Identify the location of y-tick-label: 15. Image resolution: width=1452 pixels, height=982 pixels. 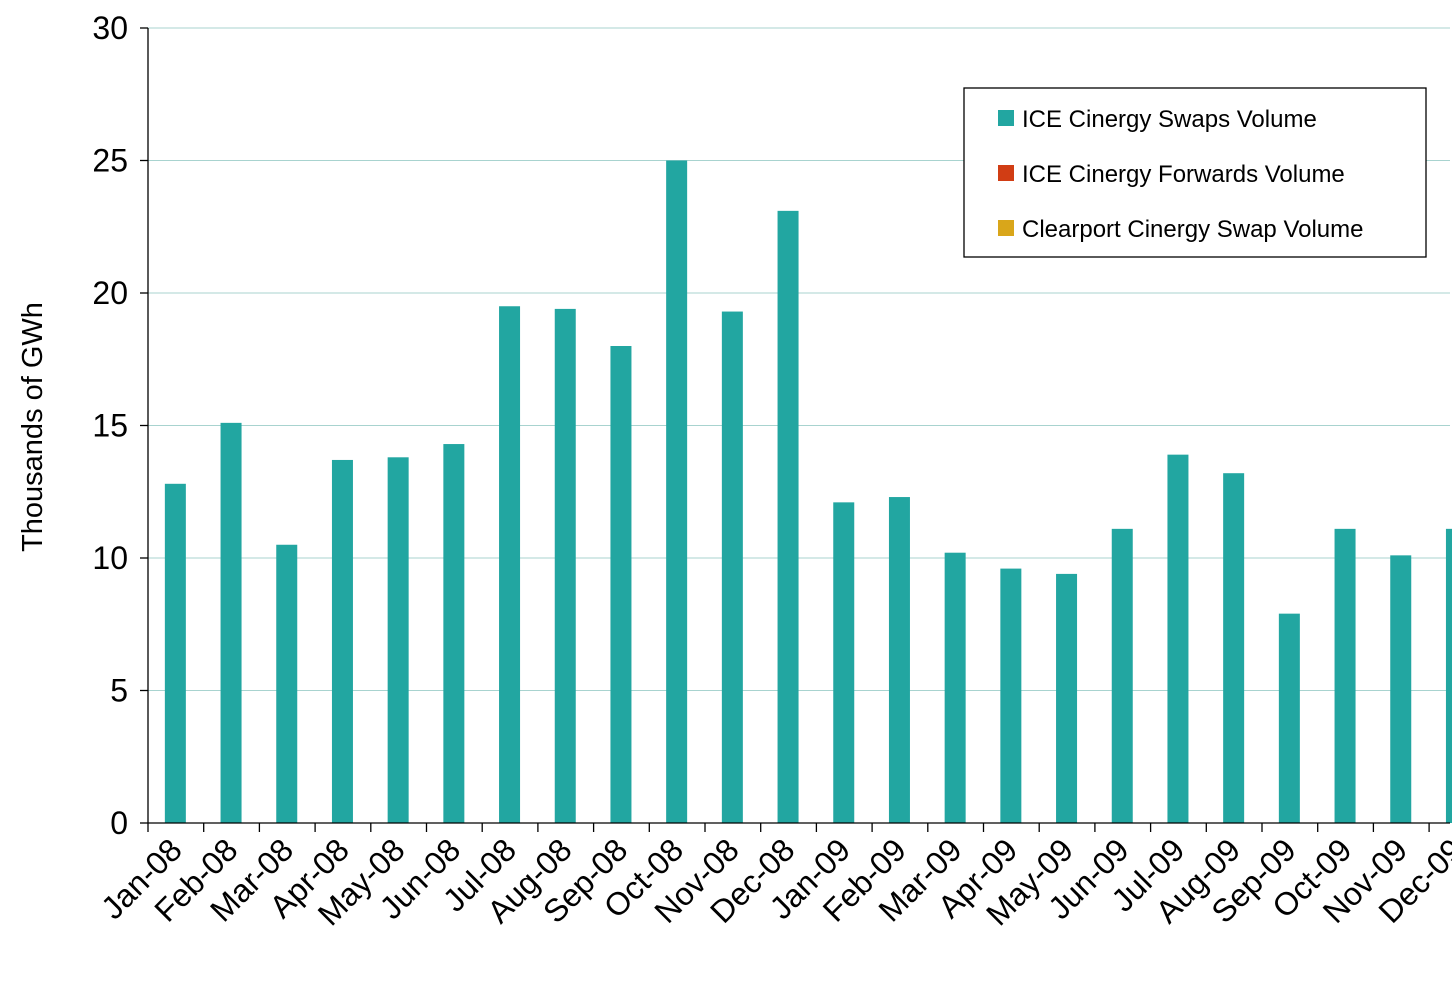
(110, 426).